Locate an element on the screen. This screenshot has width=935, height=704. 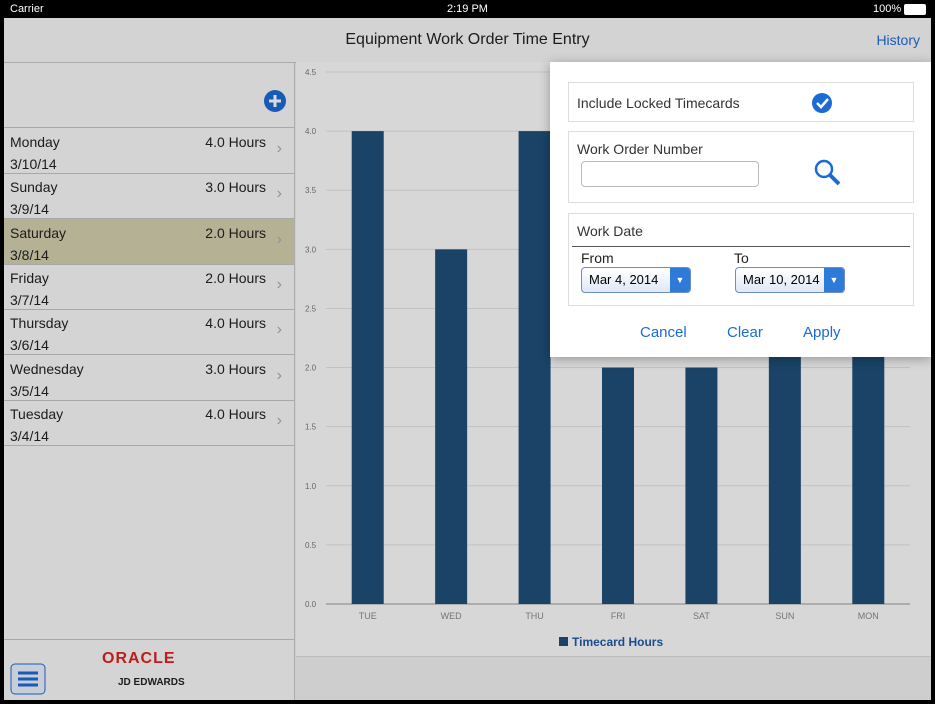
day: Saturday is located at coordinates (38, 232).